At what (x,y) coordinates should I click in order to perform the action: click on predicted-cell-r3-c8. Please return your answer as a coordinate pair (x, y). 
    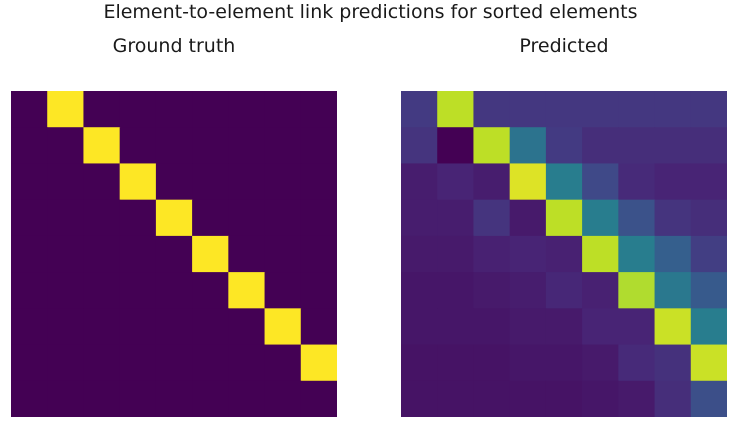
    Looking at the image, I should click on (708, 218).